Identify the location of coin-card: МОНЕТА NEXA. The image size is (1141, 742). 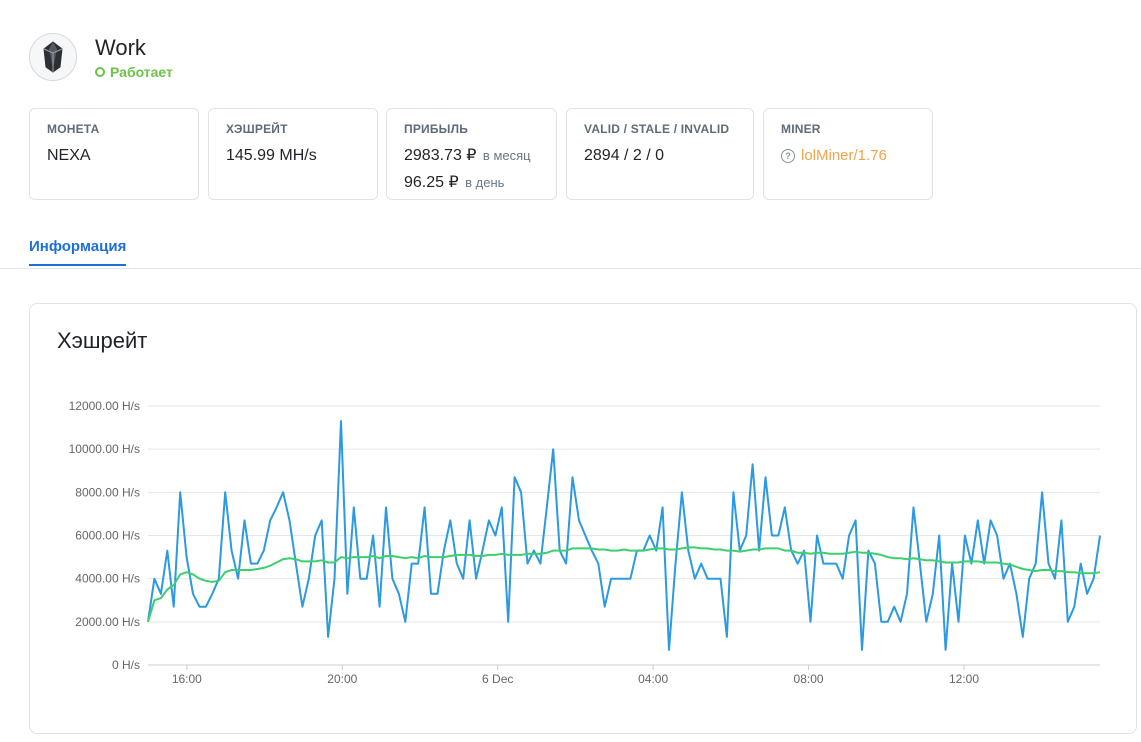
(114, 154).